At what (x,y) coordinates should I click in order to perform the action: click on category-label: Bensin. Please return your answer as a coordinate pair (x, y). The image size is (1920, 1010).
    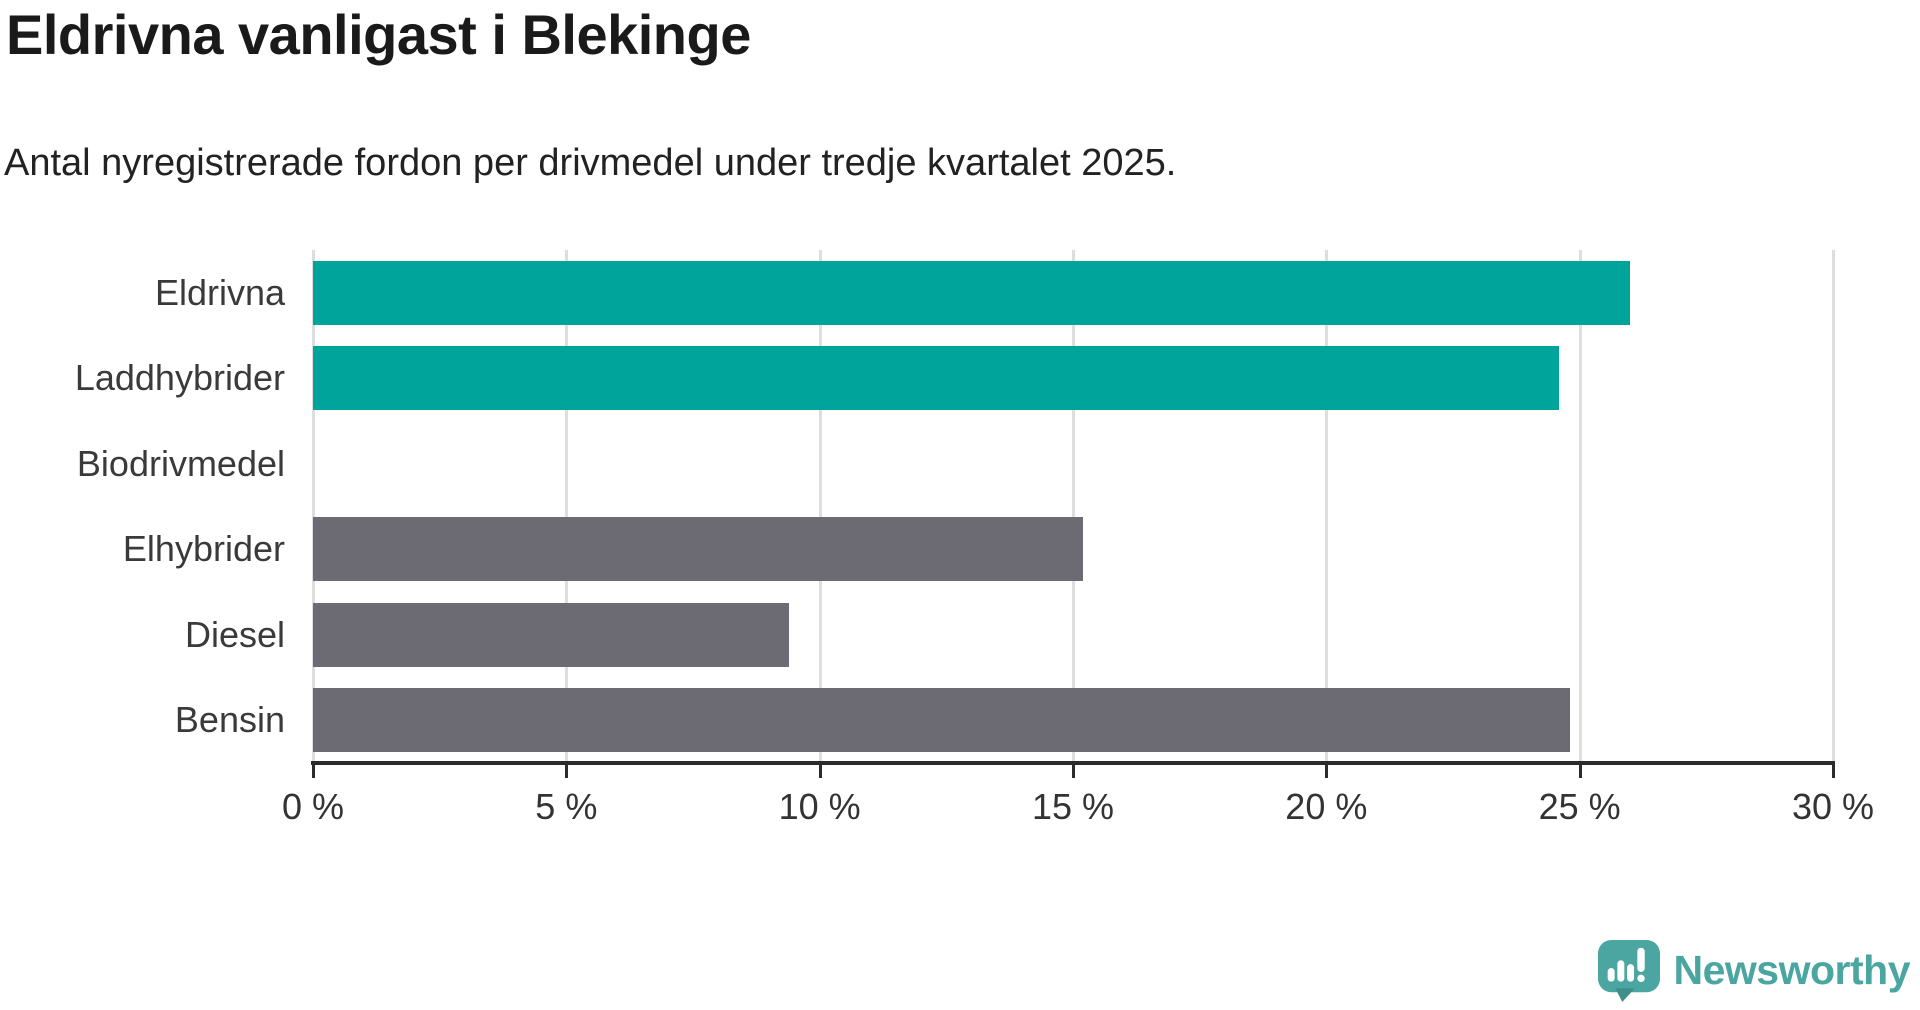
    Looking at the image, I should click on (229, 720).